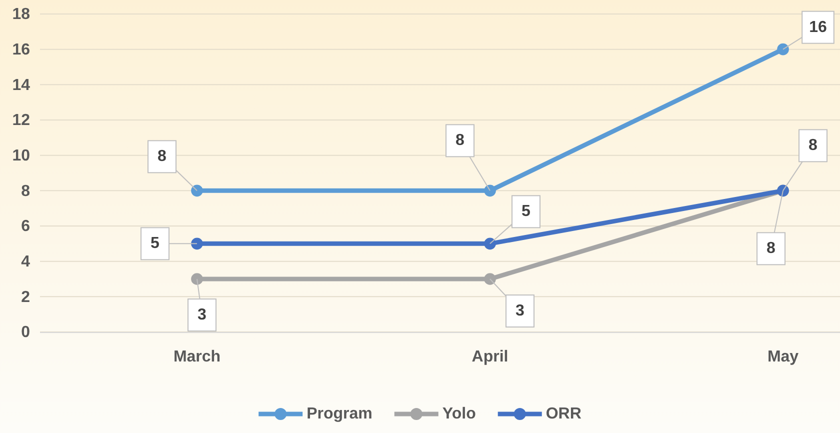 This screenshot has height=433, width=840. What do you see at coordinates (818, 27) in the screenshot?
I see `data-label: 16` at bounding box center [818, 27].